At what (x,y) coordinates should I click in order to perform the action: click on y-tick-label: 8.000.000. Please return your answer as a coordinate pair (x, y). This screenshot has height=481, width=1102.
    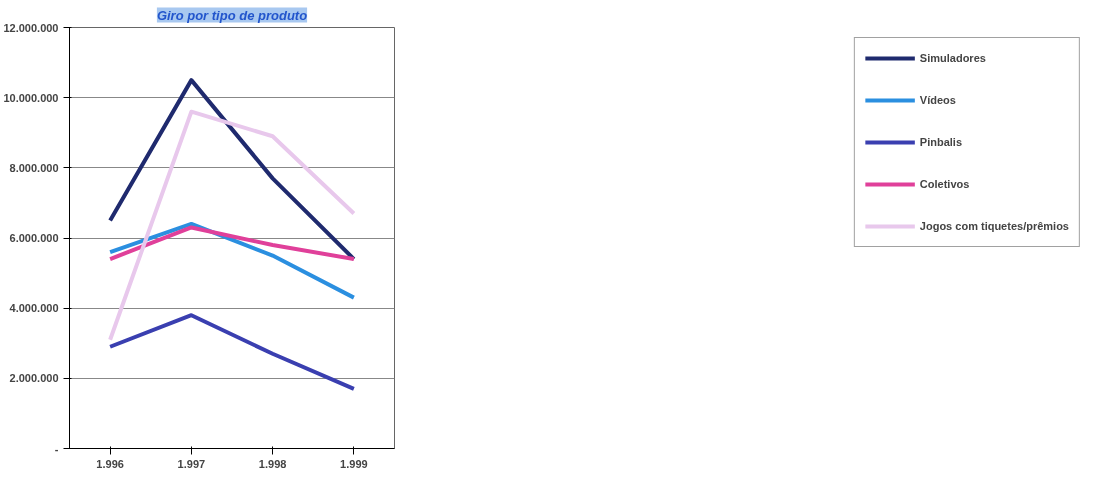
    Looking at the image, I should click on (34, 167).